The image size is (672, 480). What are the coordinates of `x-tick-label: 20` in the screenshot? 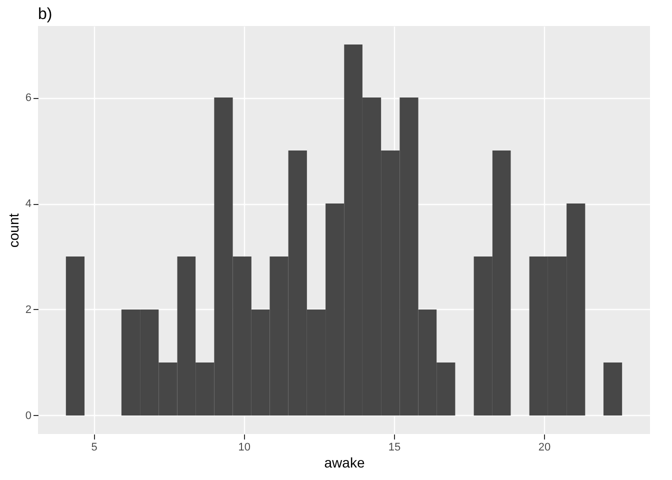 It's located at (544, 448).